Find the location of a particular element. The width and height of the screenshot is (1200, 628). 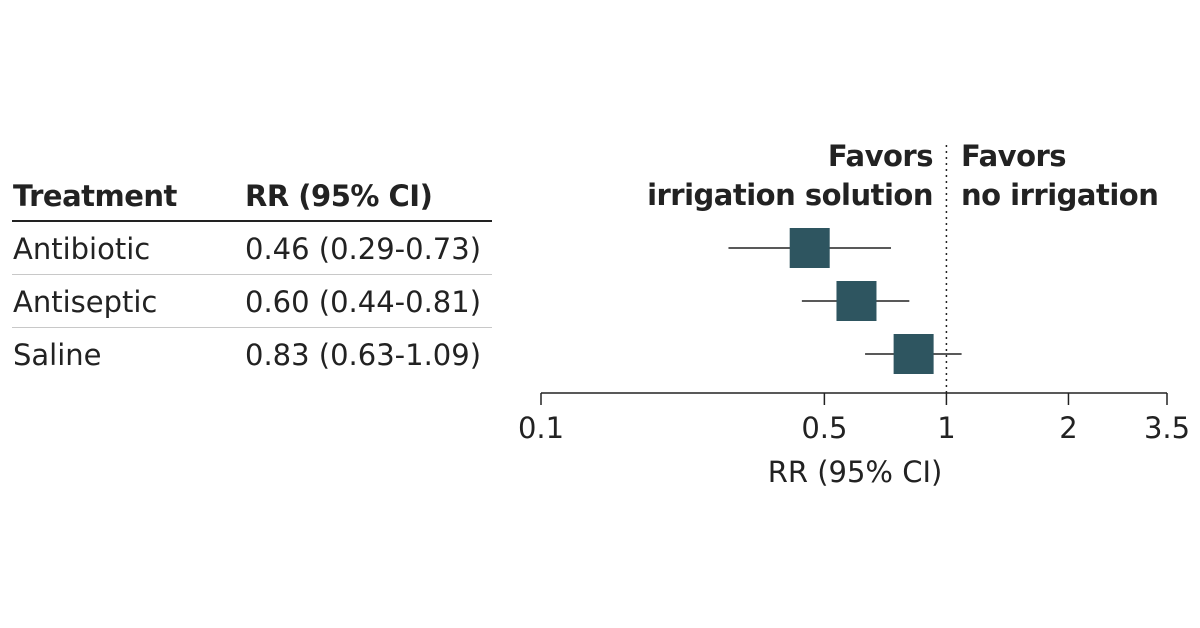

row-rr-antibiotic: 0.46 (0.29-0.73) is located at coordinates (363, 249).